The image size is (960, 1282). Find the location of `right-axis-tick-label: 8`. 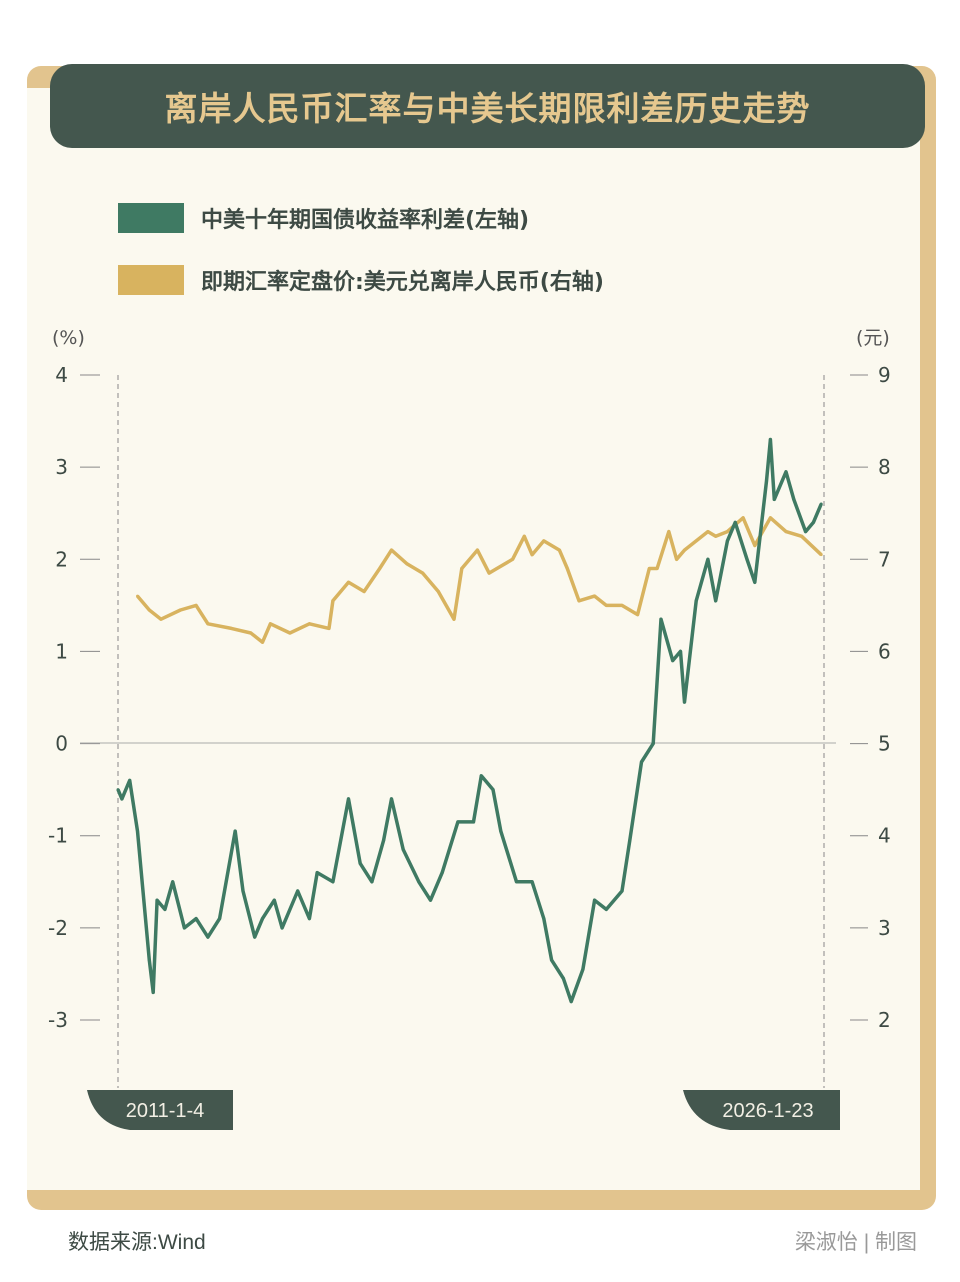

right-axis-tick-label: 8 is located at coordinates (884, 467).